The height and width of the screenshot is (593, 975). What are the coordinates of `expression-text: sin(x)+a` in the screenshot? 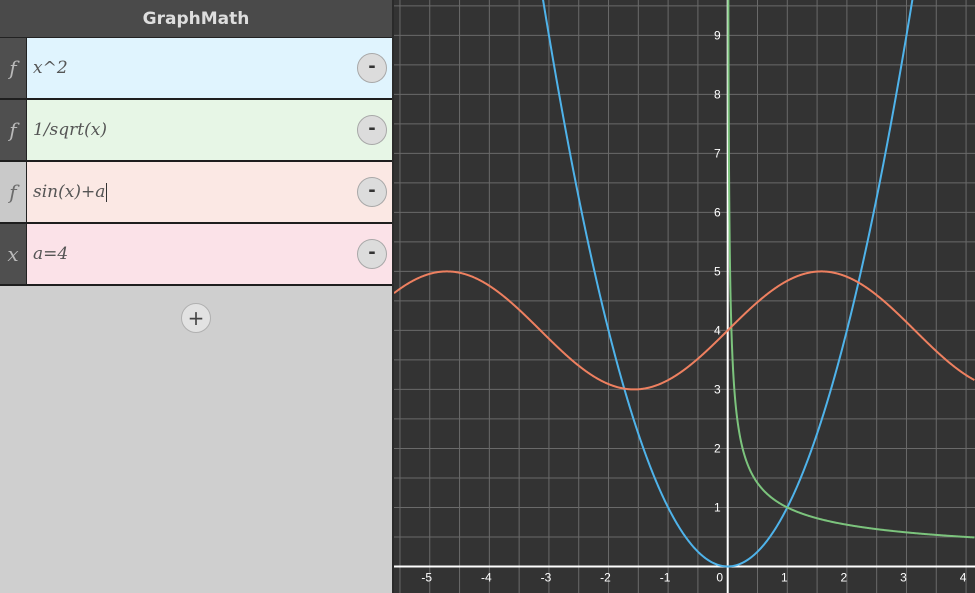 It's located at (69, 192).